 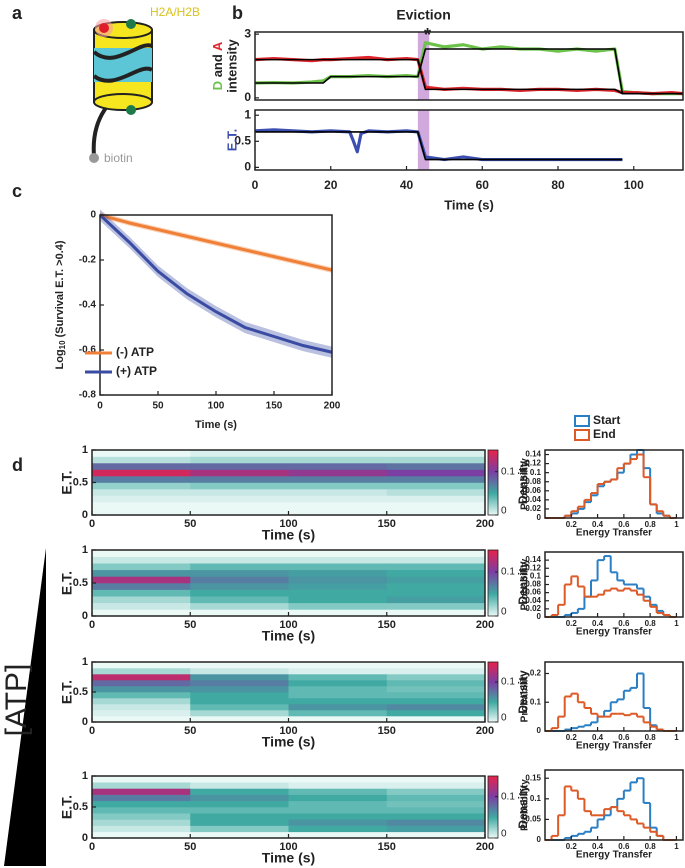 I want to click on x-tick-label: 0.2, so click(x=572, y=846).